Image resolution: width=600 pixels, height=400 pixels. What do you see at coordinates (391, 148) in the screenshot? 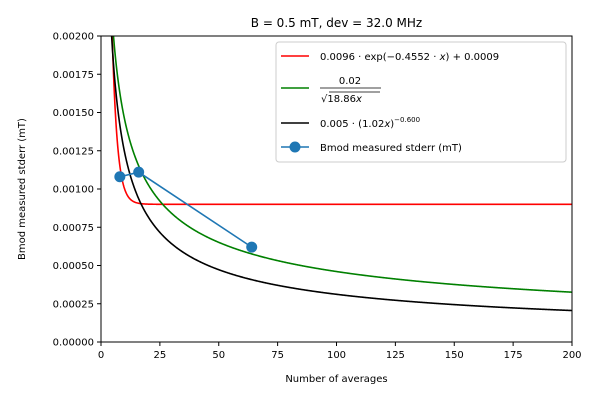
I see `legend-label-measured: Bmod measured stderr (mT)` at bounding box center [391, 148].